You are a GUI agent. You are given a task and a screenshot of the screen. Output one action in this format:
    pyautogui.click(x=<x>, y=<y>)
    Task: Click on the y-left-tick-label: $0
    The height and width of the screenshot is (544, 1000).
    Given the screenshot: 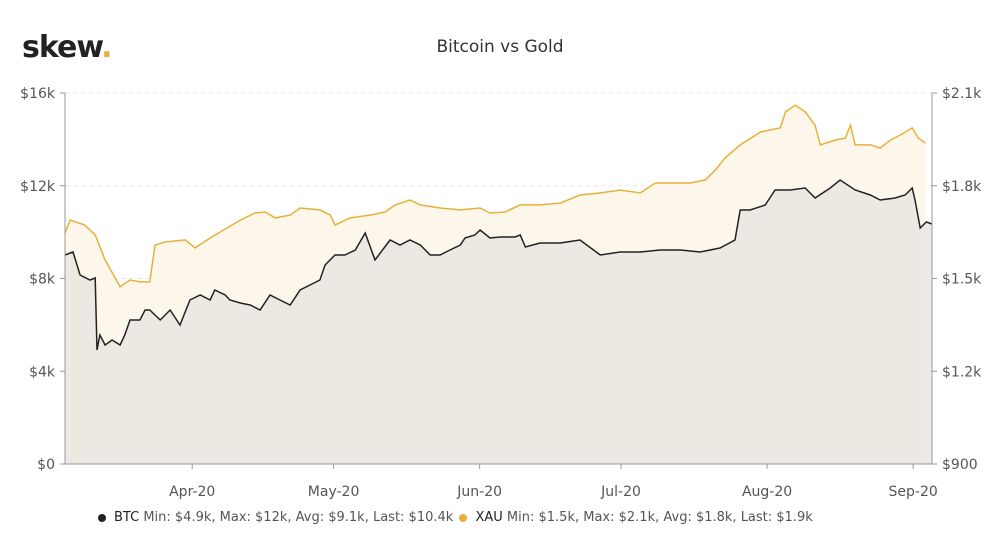 What is the action you would take?
    pyautogui.click(x=46, y=465)
    